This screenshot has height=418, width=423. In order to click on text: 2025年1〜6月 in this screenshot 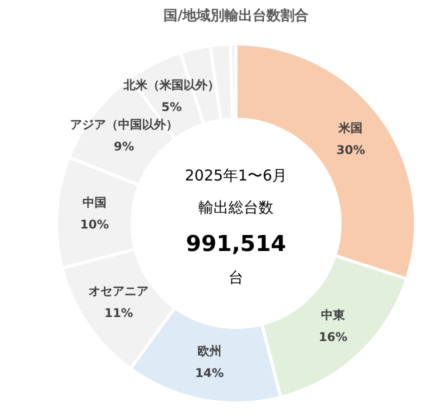, I will do `click(236, 175)`.